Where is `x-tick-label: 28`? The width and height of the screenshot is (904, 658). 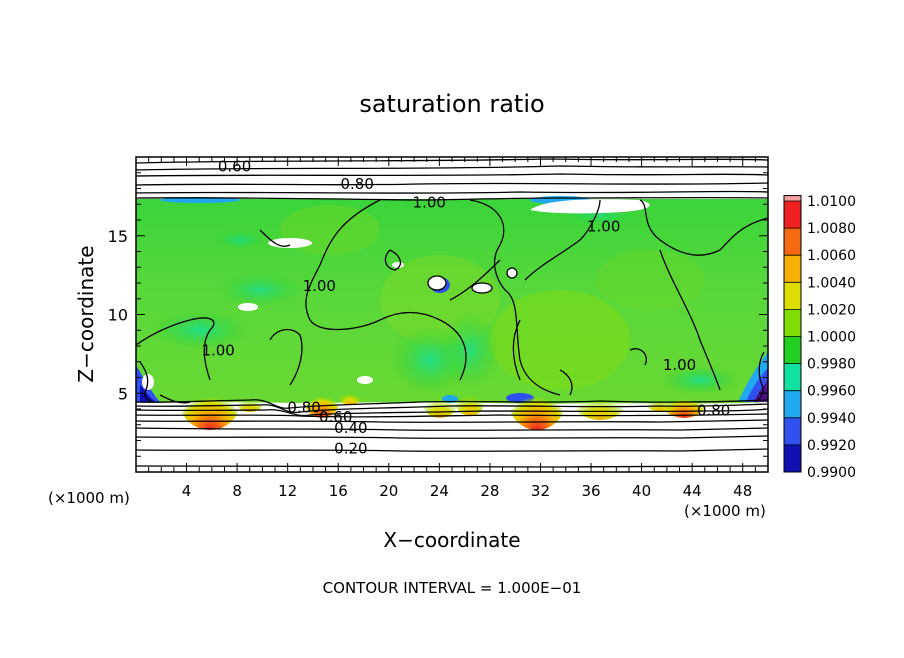
x-tick-label: 28 is located at coordinates (489, 491).